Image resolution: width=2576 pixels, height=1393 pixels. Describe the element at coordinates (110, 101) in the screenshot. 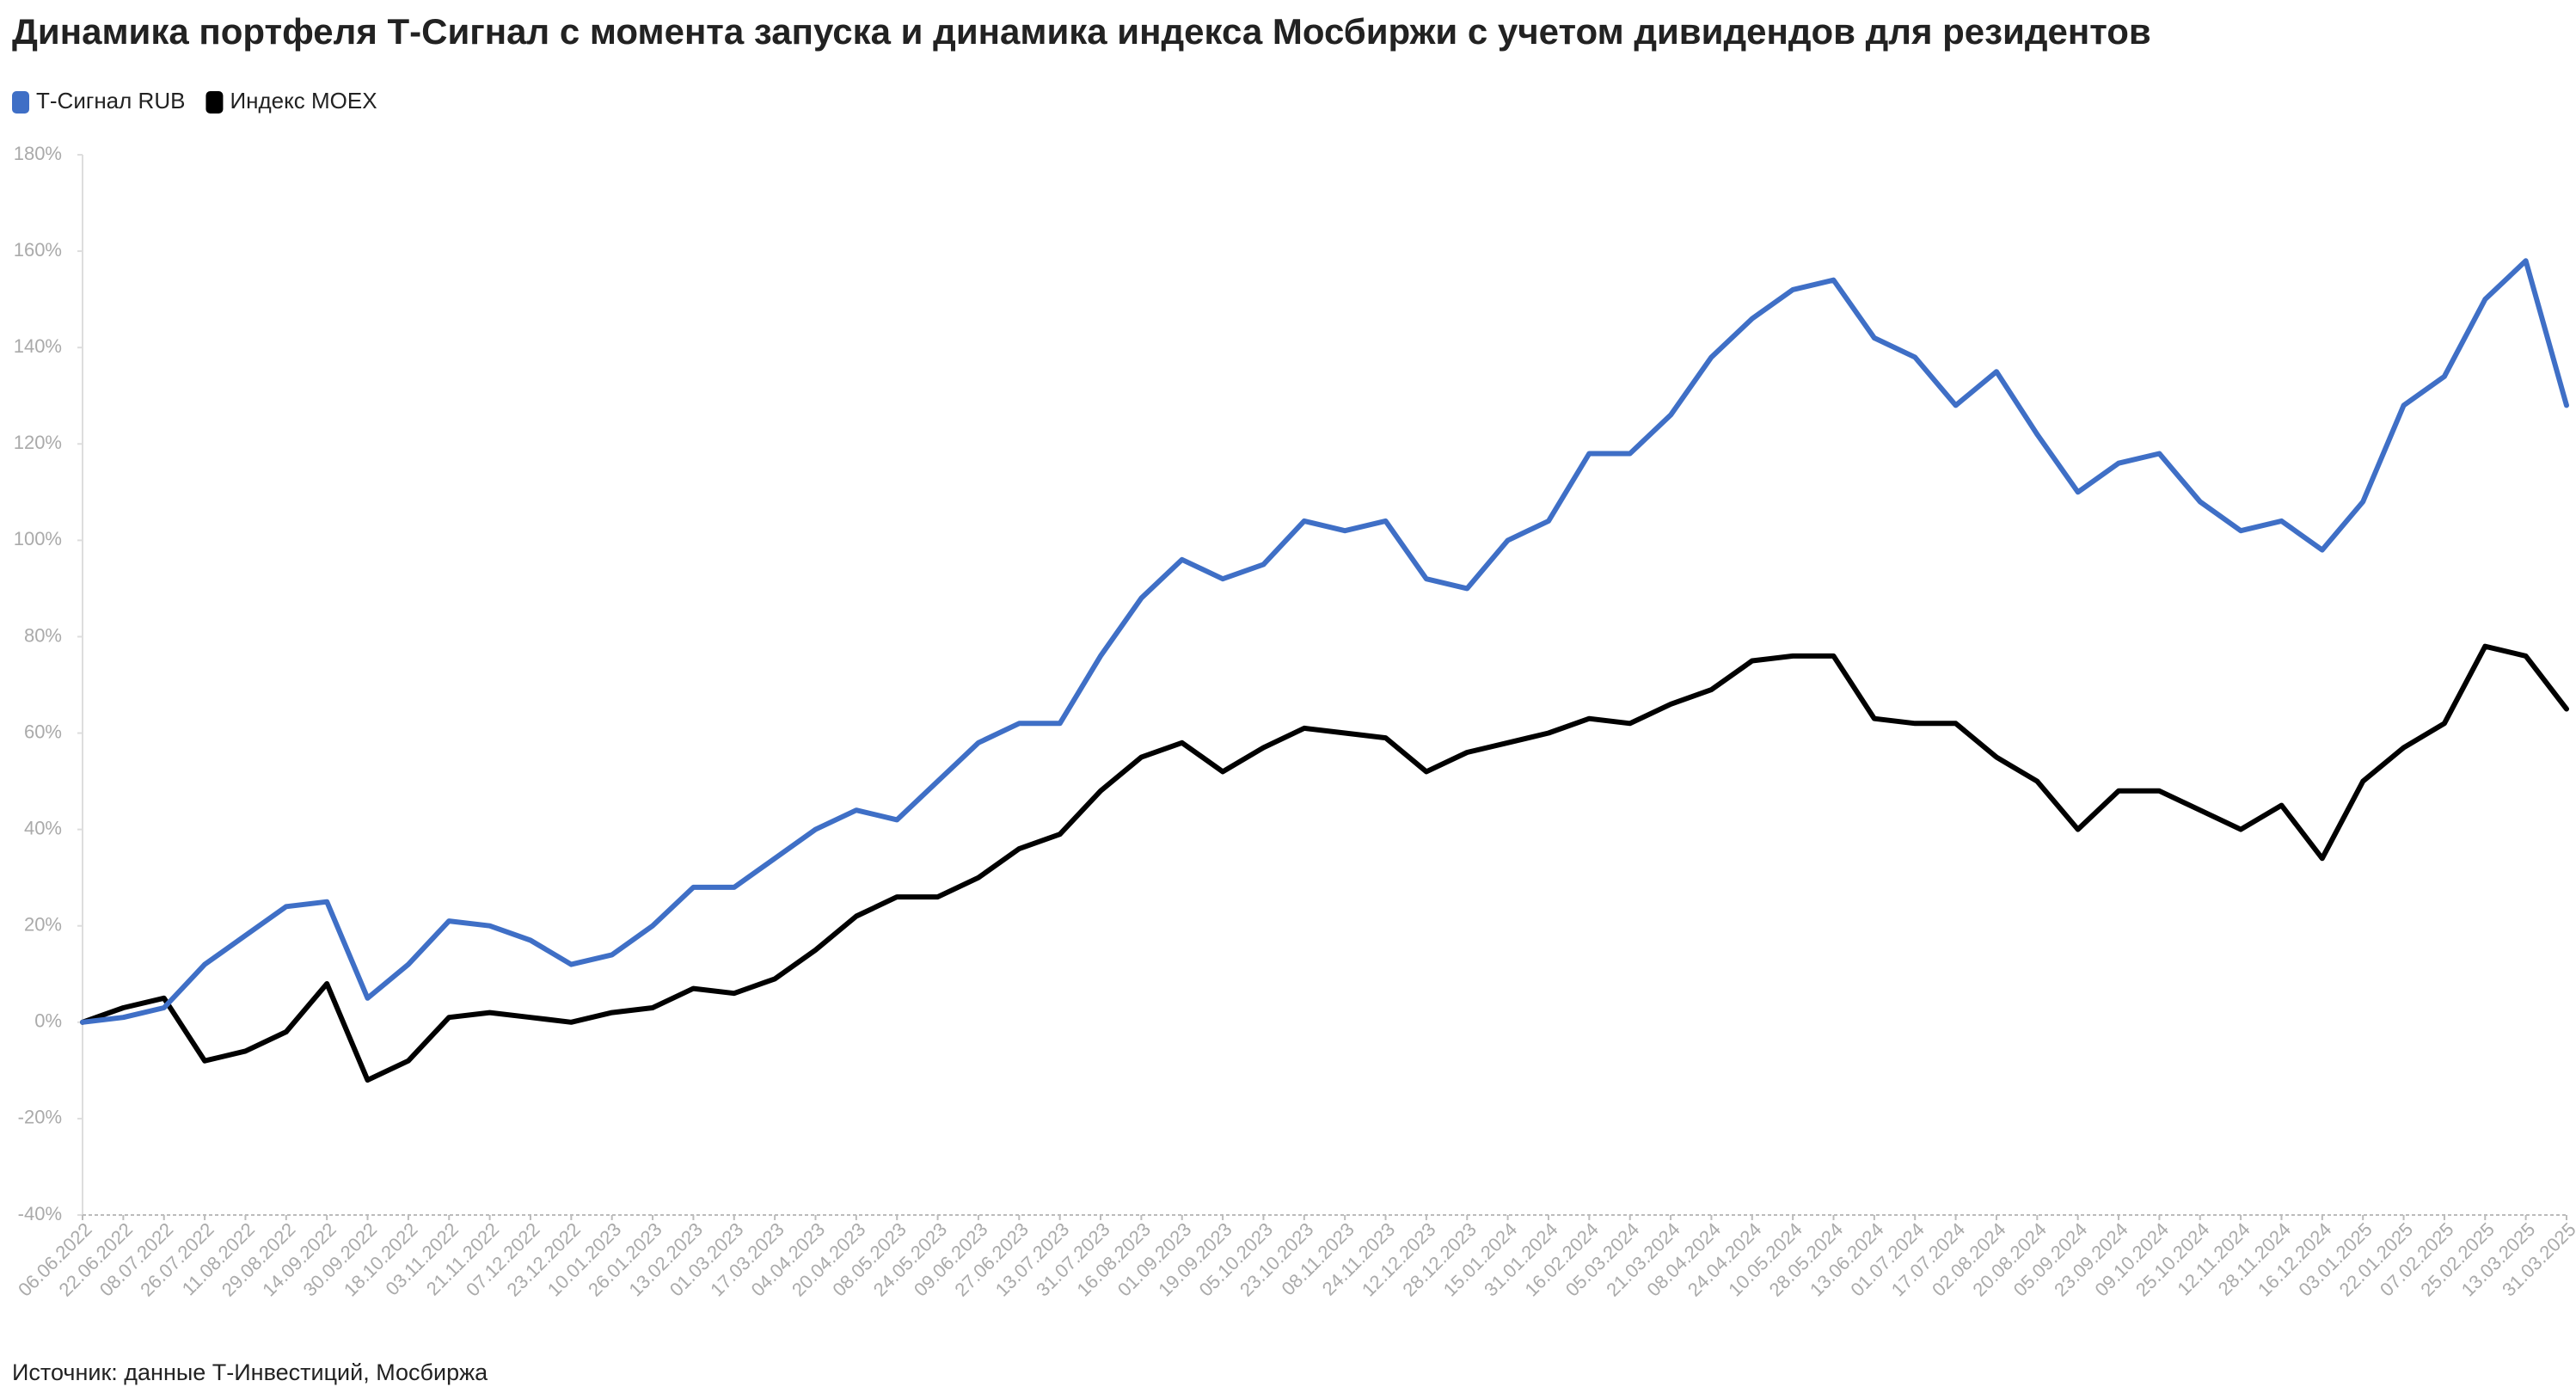

I see `legend-label: Т-Сигнал RUB` at that location.